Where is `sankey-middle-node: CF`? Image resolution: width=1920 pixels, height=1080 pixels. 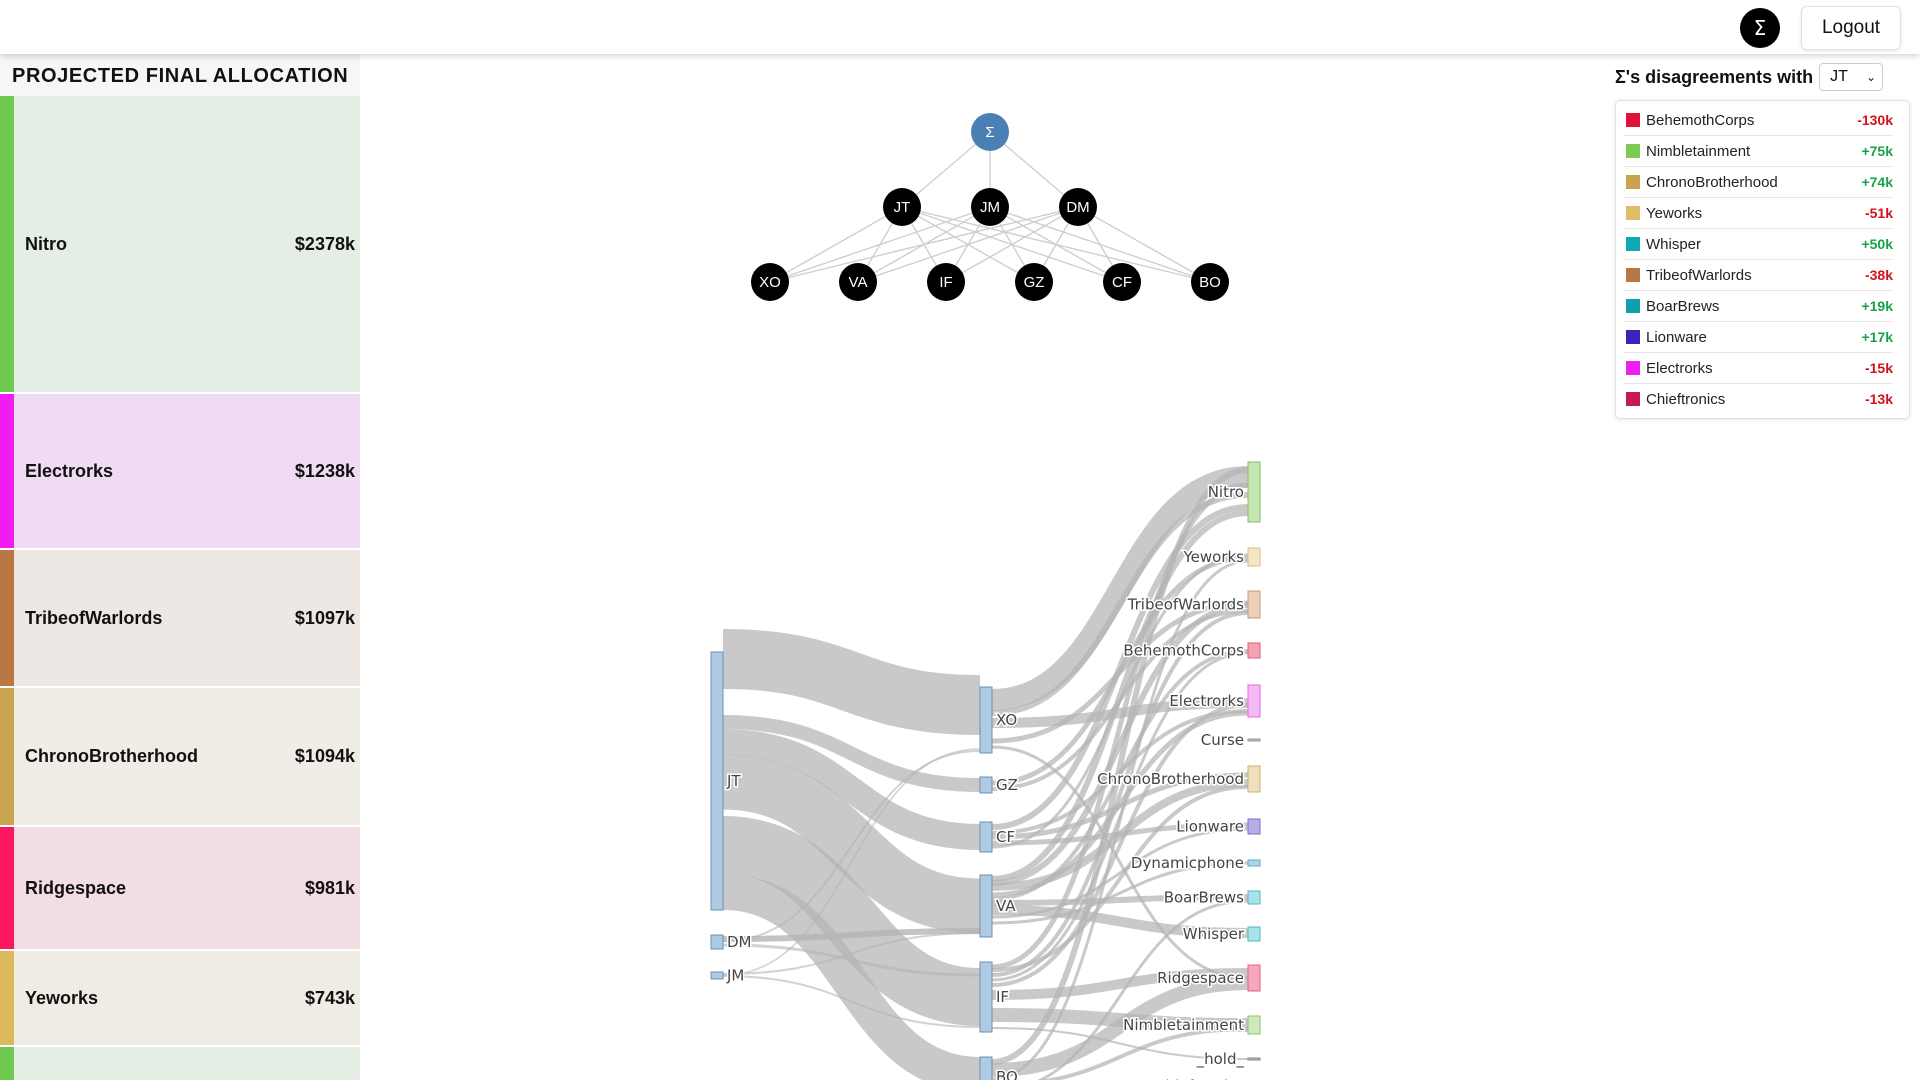
sankey-middle-node: CF is located at coordinates (998, 837).